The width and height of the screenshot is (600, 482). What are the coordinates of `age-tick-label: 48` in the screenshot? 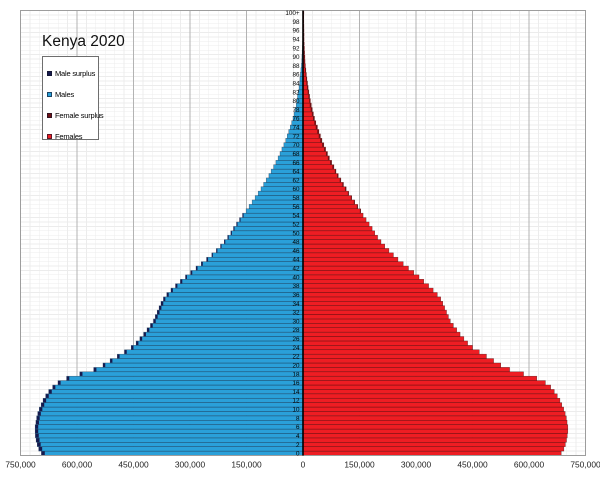 It's located at (296, 242).